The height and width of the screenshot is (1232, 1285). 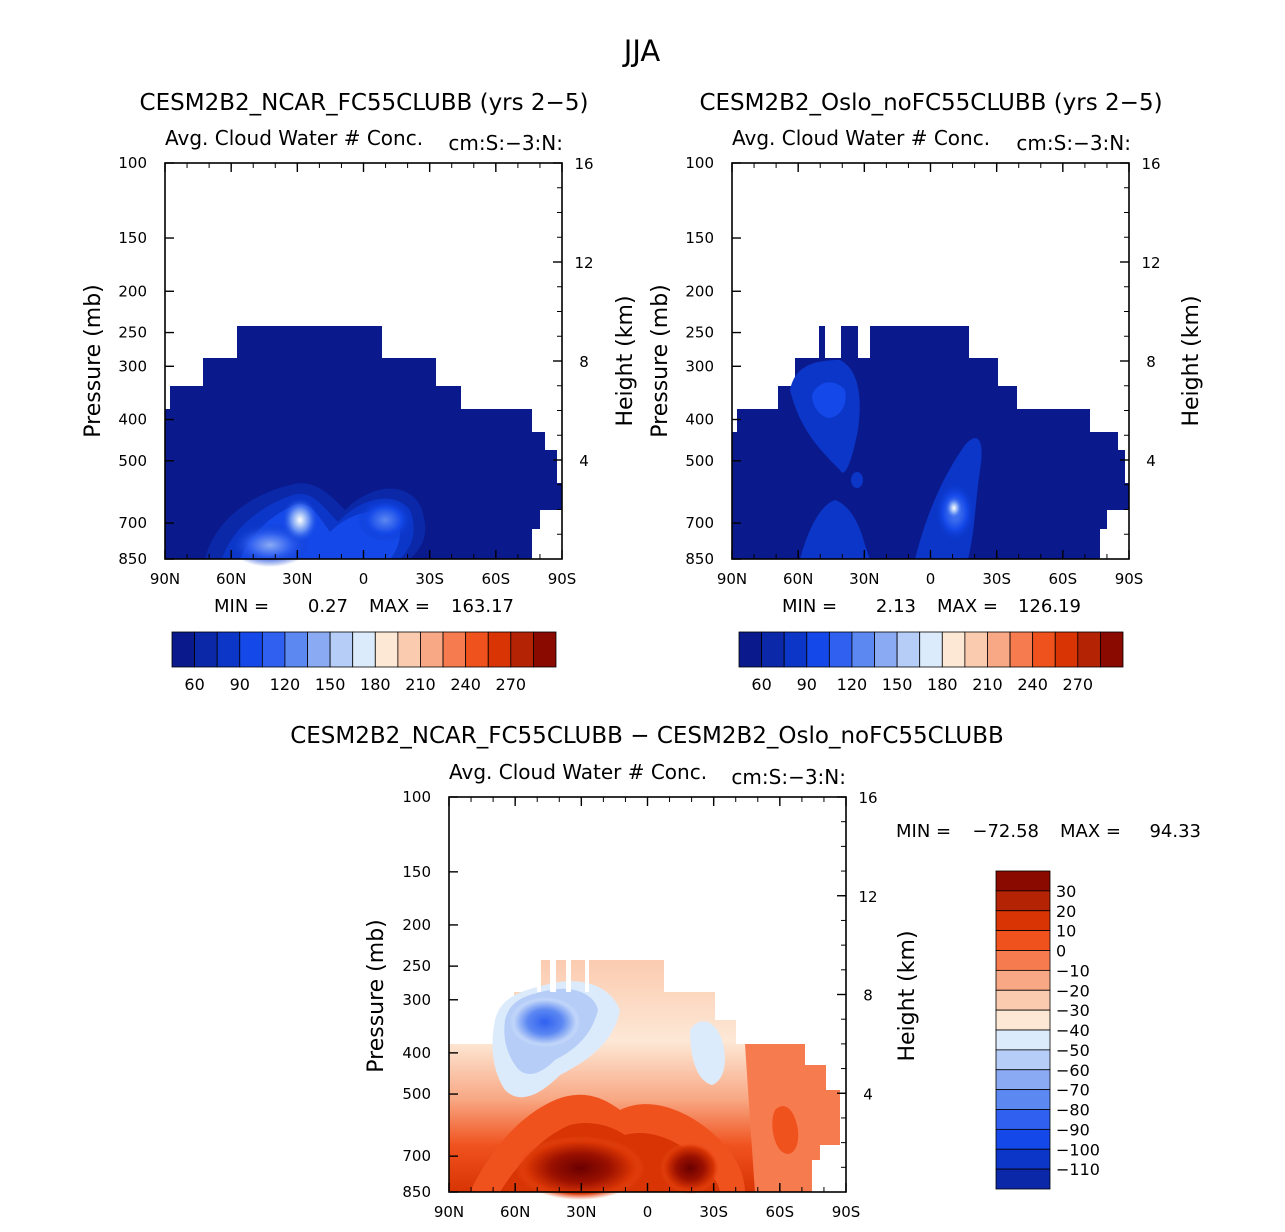 I want to click on panel-diff-colorbar-label: −30, so click(x=1073, y=1010).